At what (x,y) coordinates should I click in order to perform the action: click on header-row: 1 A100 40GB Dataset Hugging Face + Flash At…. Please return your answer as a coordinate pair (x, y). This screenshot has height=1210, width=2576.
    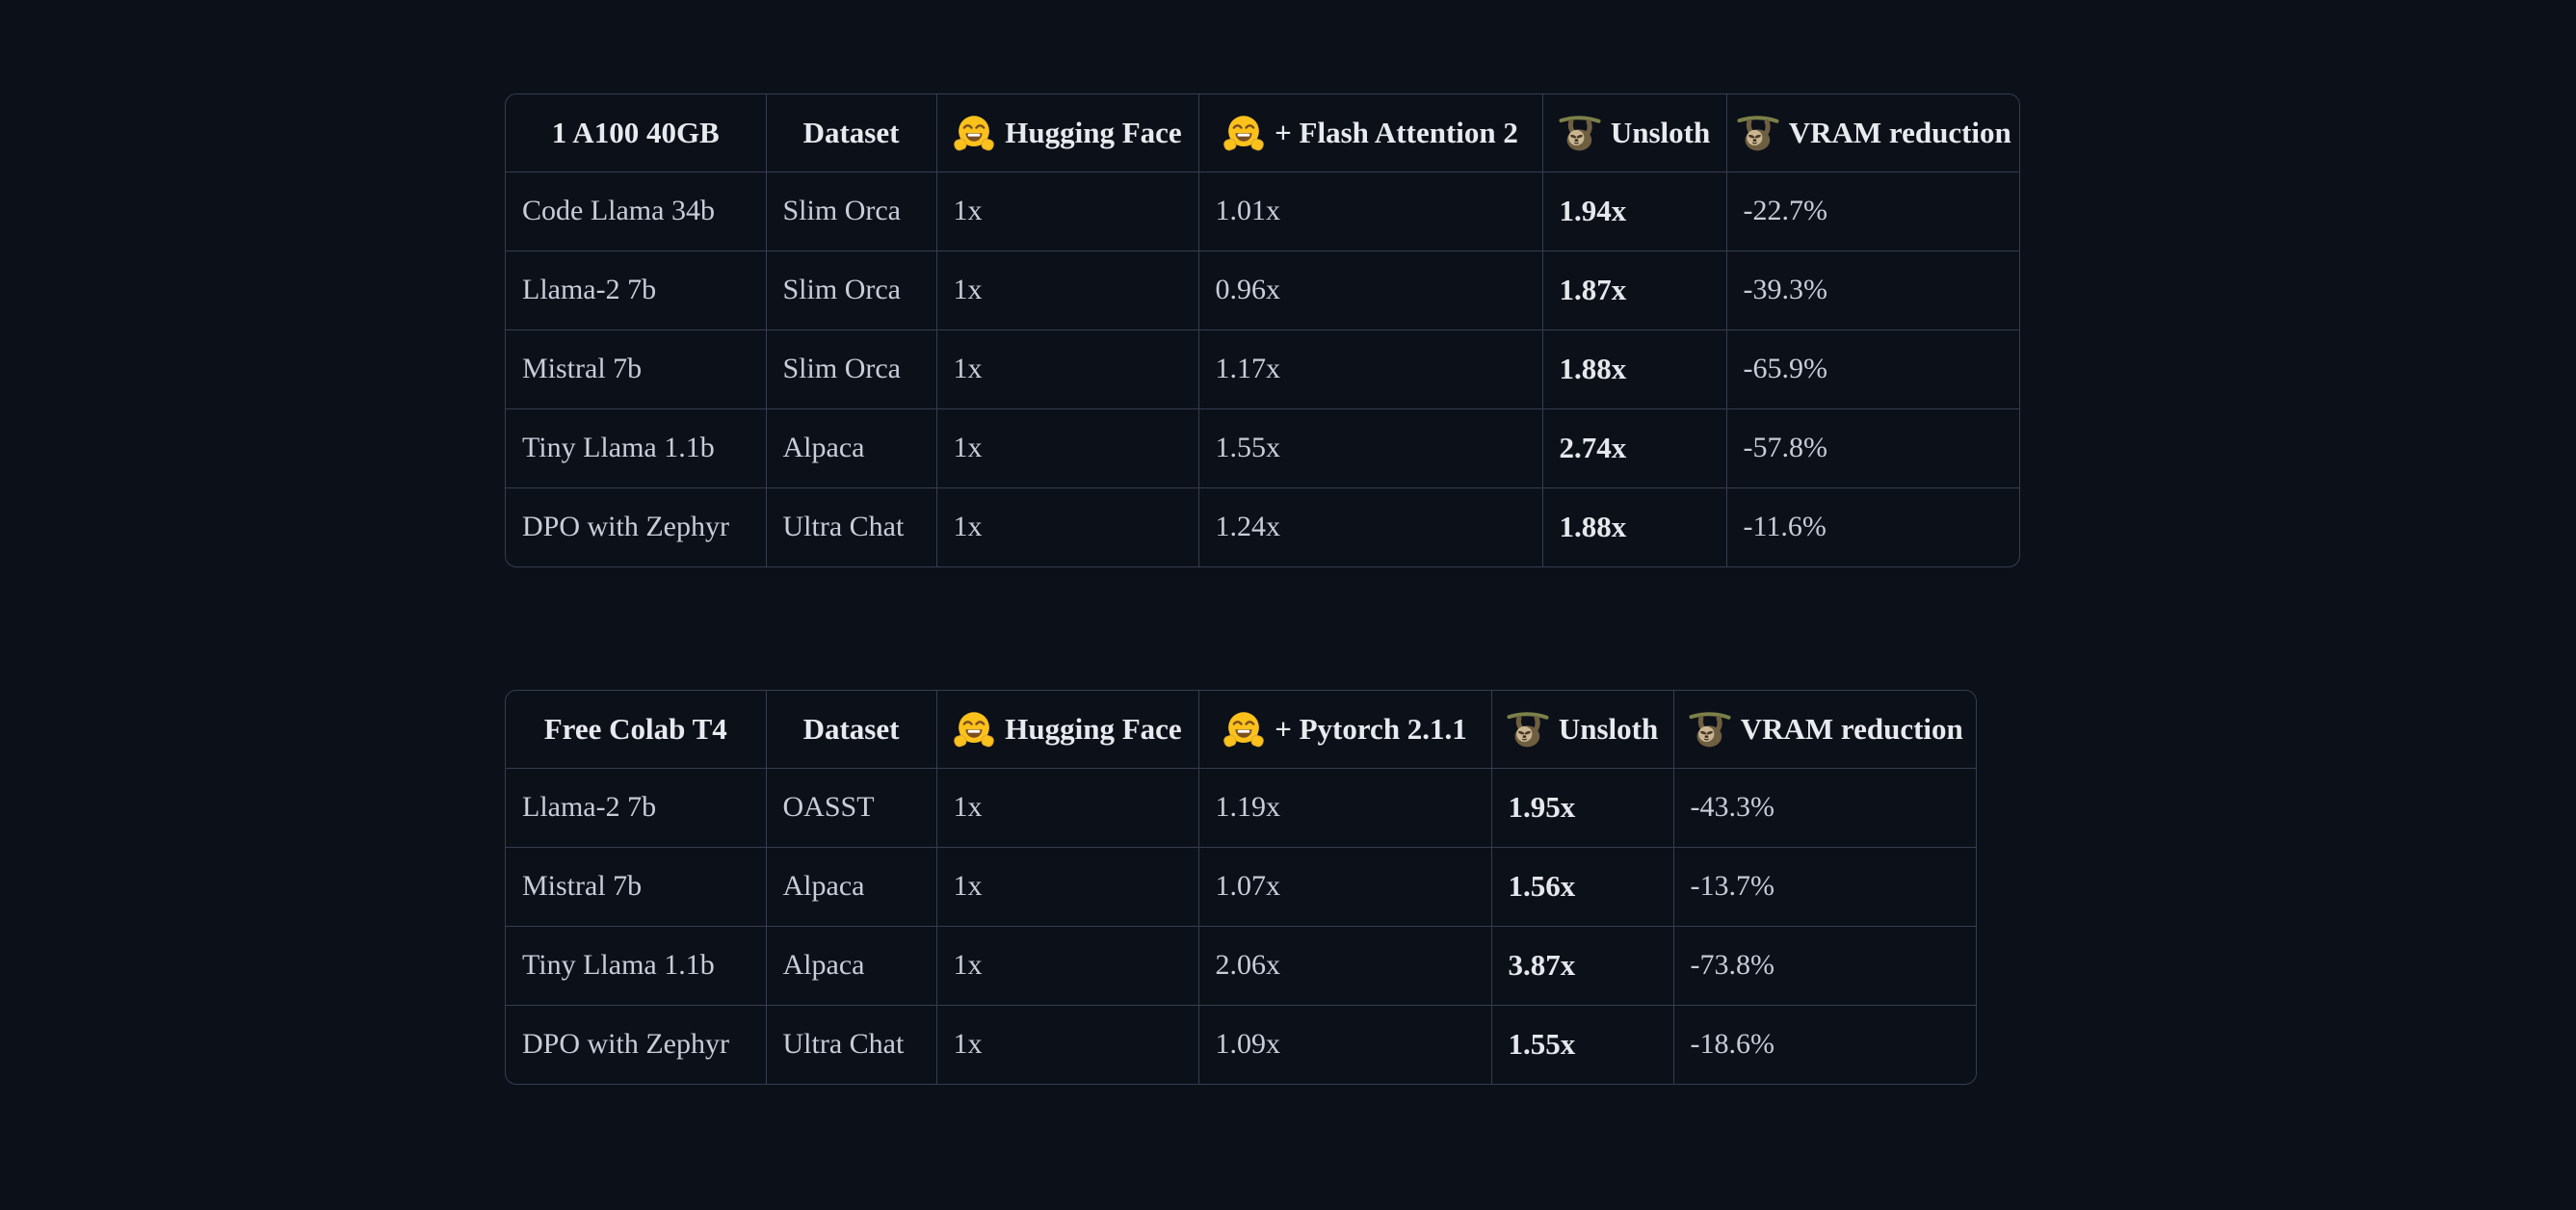
    Looking at the image, I should click on (1263, 133).